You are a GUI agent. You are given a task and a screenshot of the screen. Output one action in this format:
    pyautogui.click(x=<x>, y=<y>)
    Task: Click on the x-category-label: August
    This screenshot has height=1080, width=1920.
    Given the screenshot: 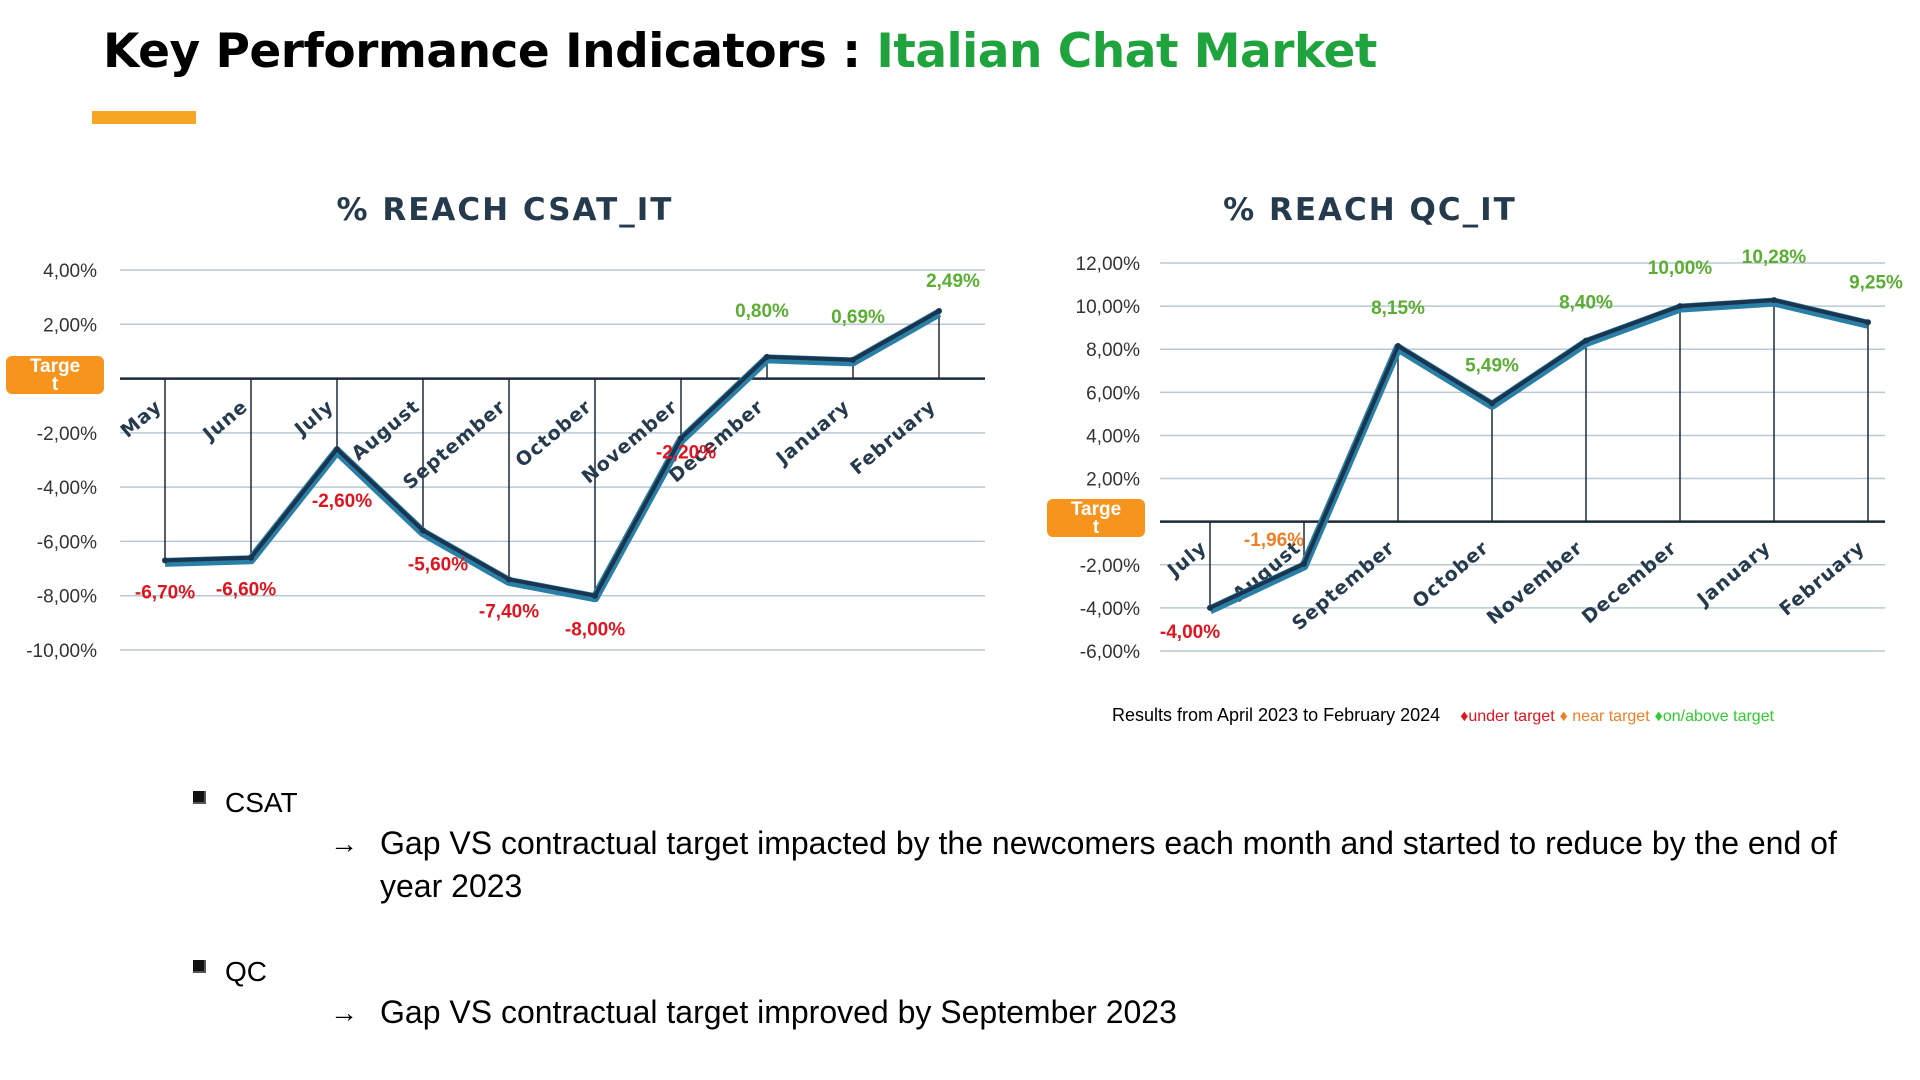 What is the action you would take?
    pyautogui.click(x=385, y=430)
    